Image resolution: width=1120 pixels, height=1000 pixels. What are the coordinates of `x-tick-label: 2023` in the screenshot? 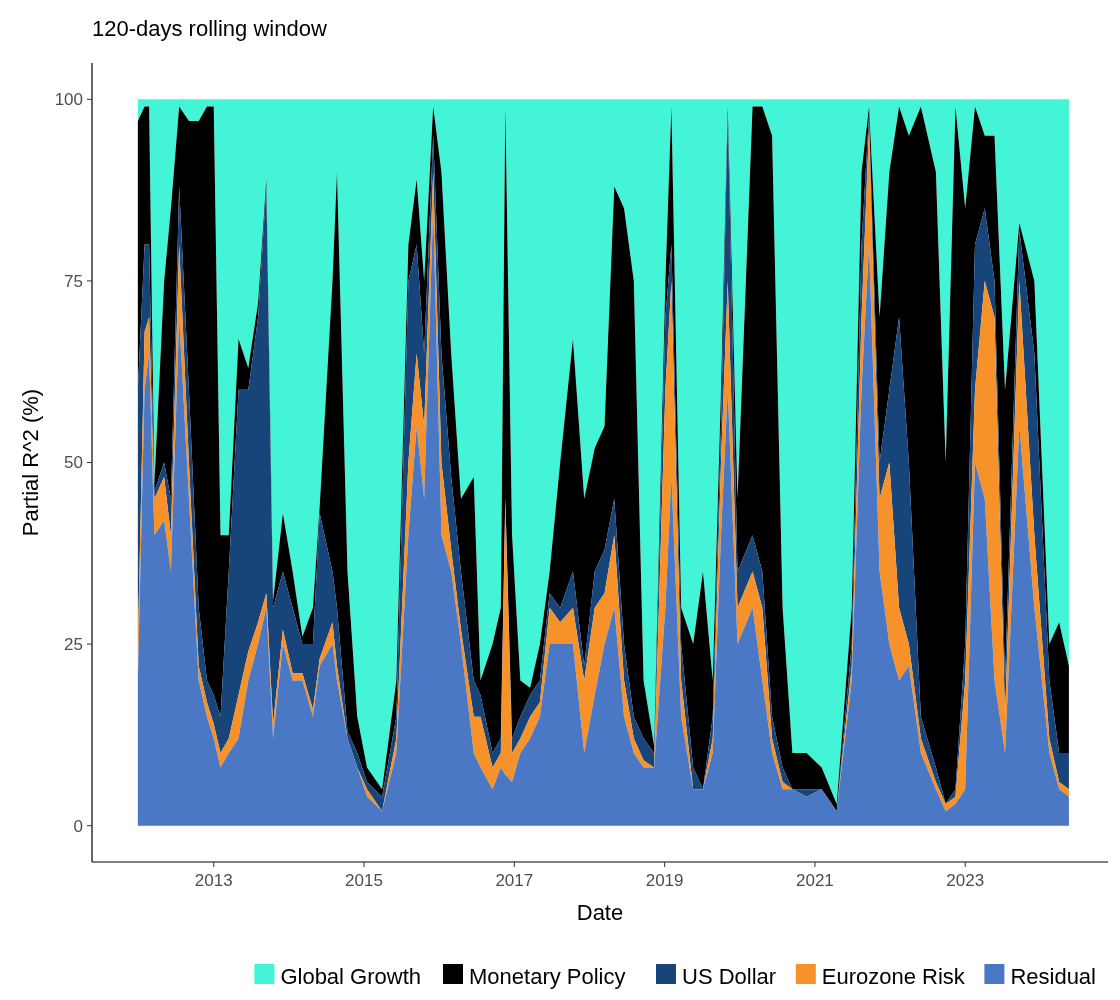 It's located at (965, 880).